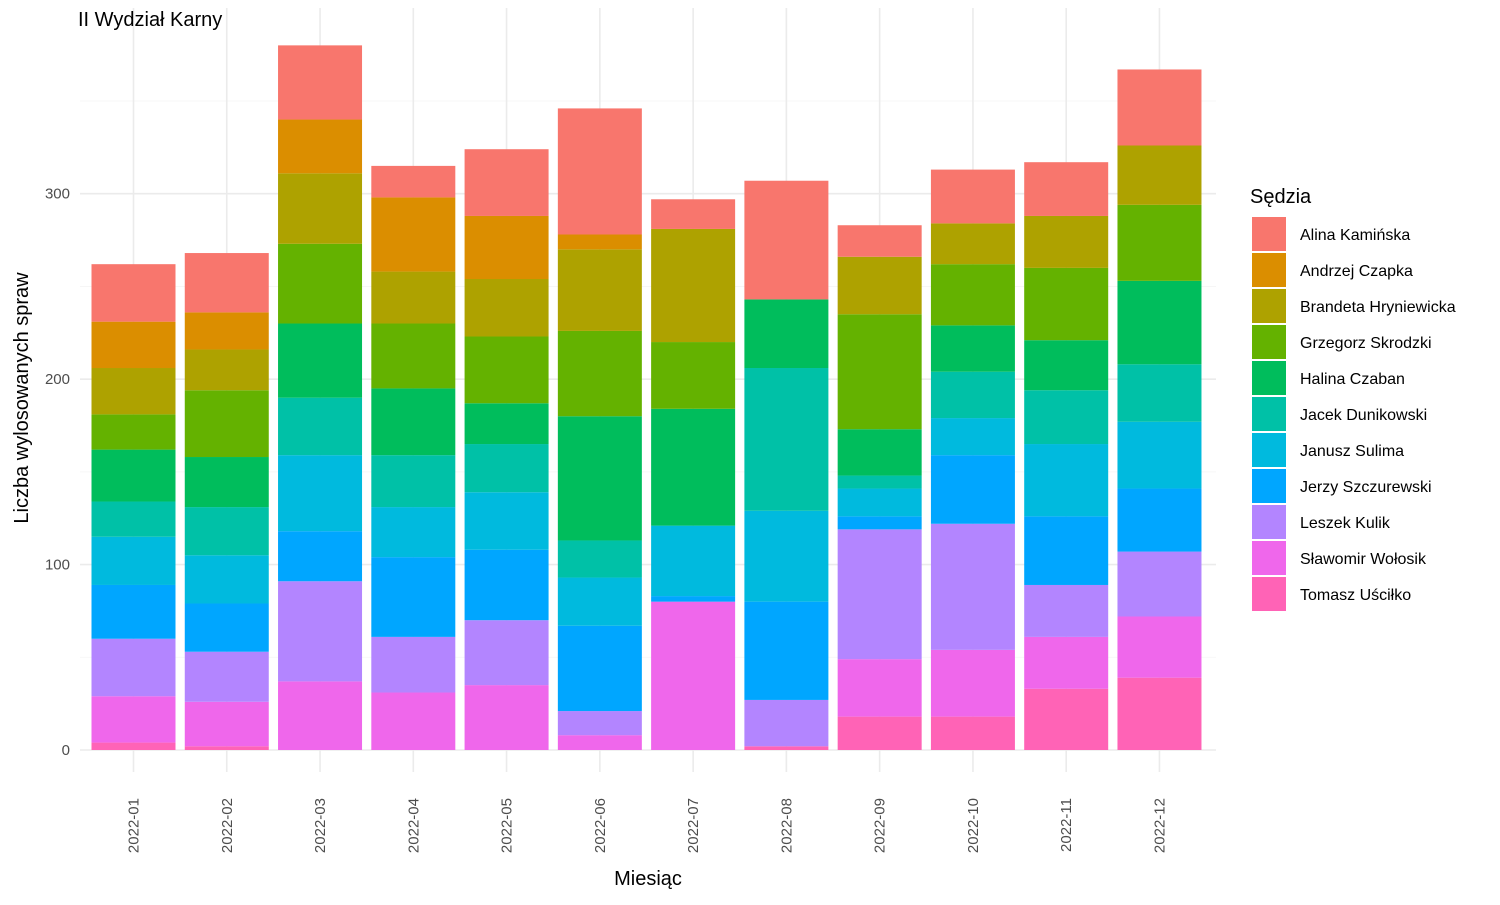  What do you see at coordinates (66, 750) in the screenshot?
I see `y-tick-label: 0` at bounding box center [66, 750].